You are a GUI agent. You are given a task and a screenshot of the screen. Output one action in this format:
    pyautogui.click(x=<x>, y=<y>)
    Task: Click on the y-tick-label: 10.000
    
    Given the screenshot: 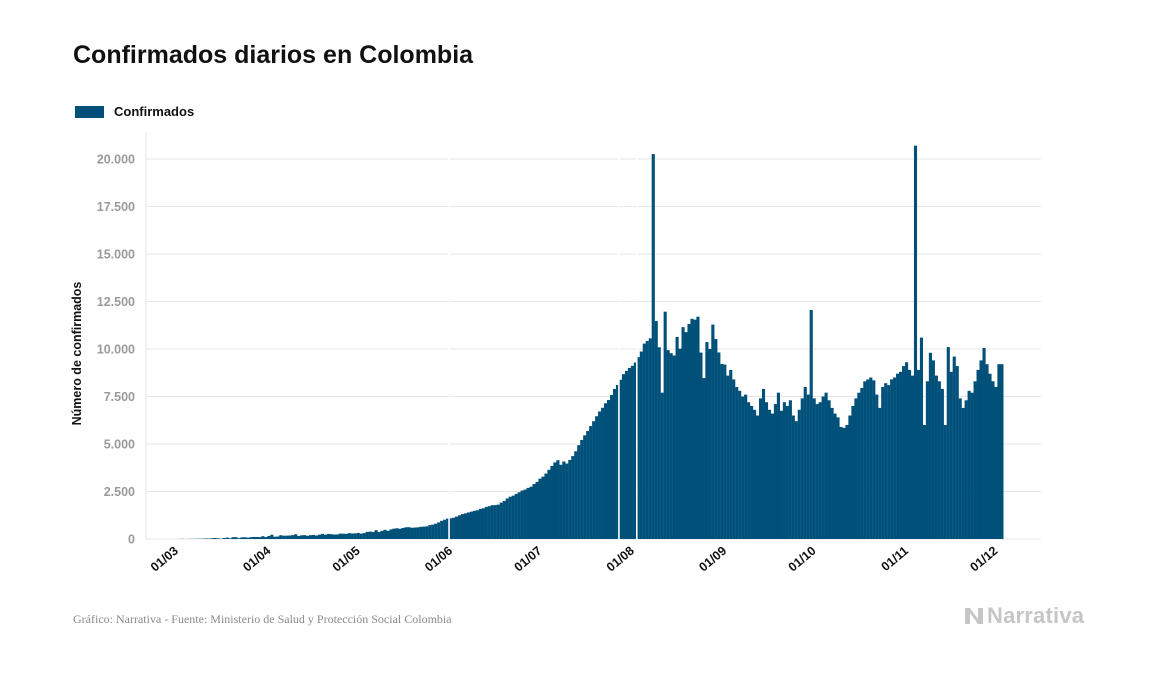 What is the action you would take?
    pyautogui.click(x=116, y=350)
    